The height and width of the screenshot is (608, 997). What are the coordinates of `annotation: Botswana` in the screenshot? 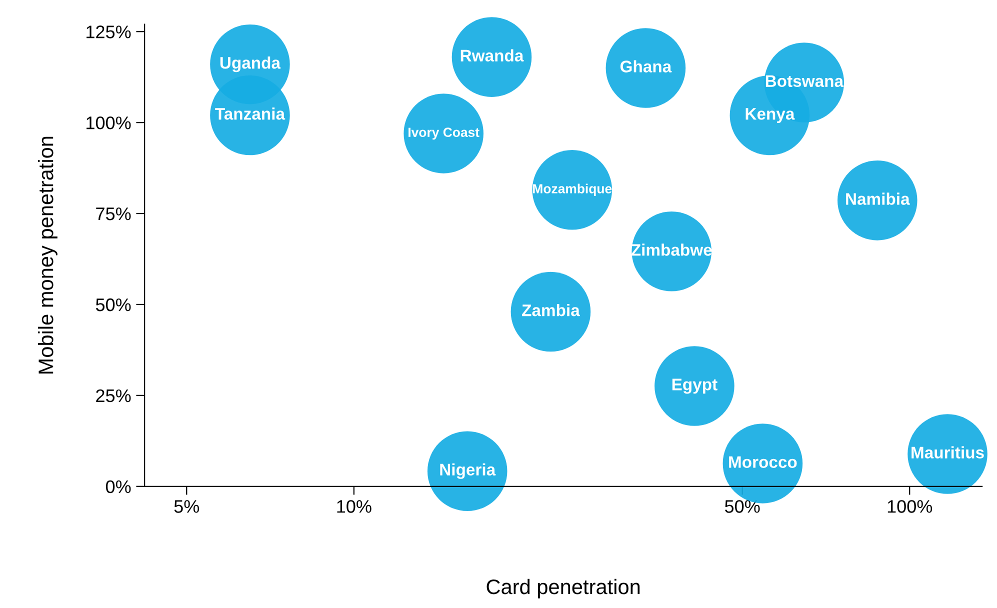 It's located at (805, 81).